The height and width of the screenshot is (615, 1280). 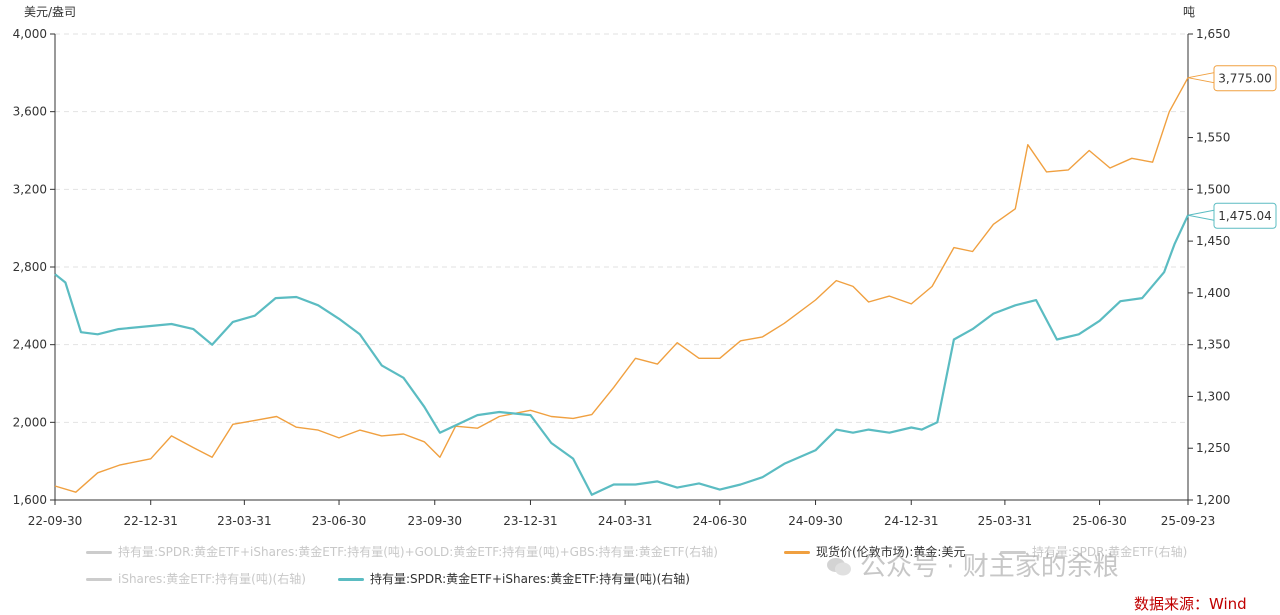 What do you see at coordinates (1213, 138) in the screenshot?
I see `right-y-tick-label: 1,550` at bounding box center [1213, 138].